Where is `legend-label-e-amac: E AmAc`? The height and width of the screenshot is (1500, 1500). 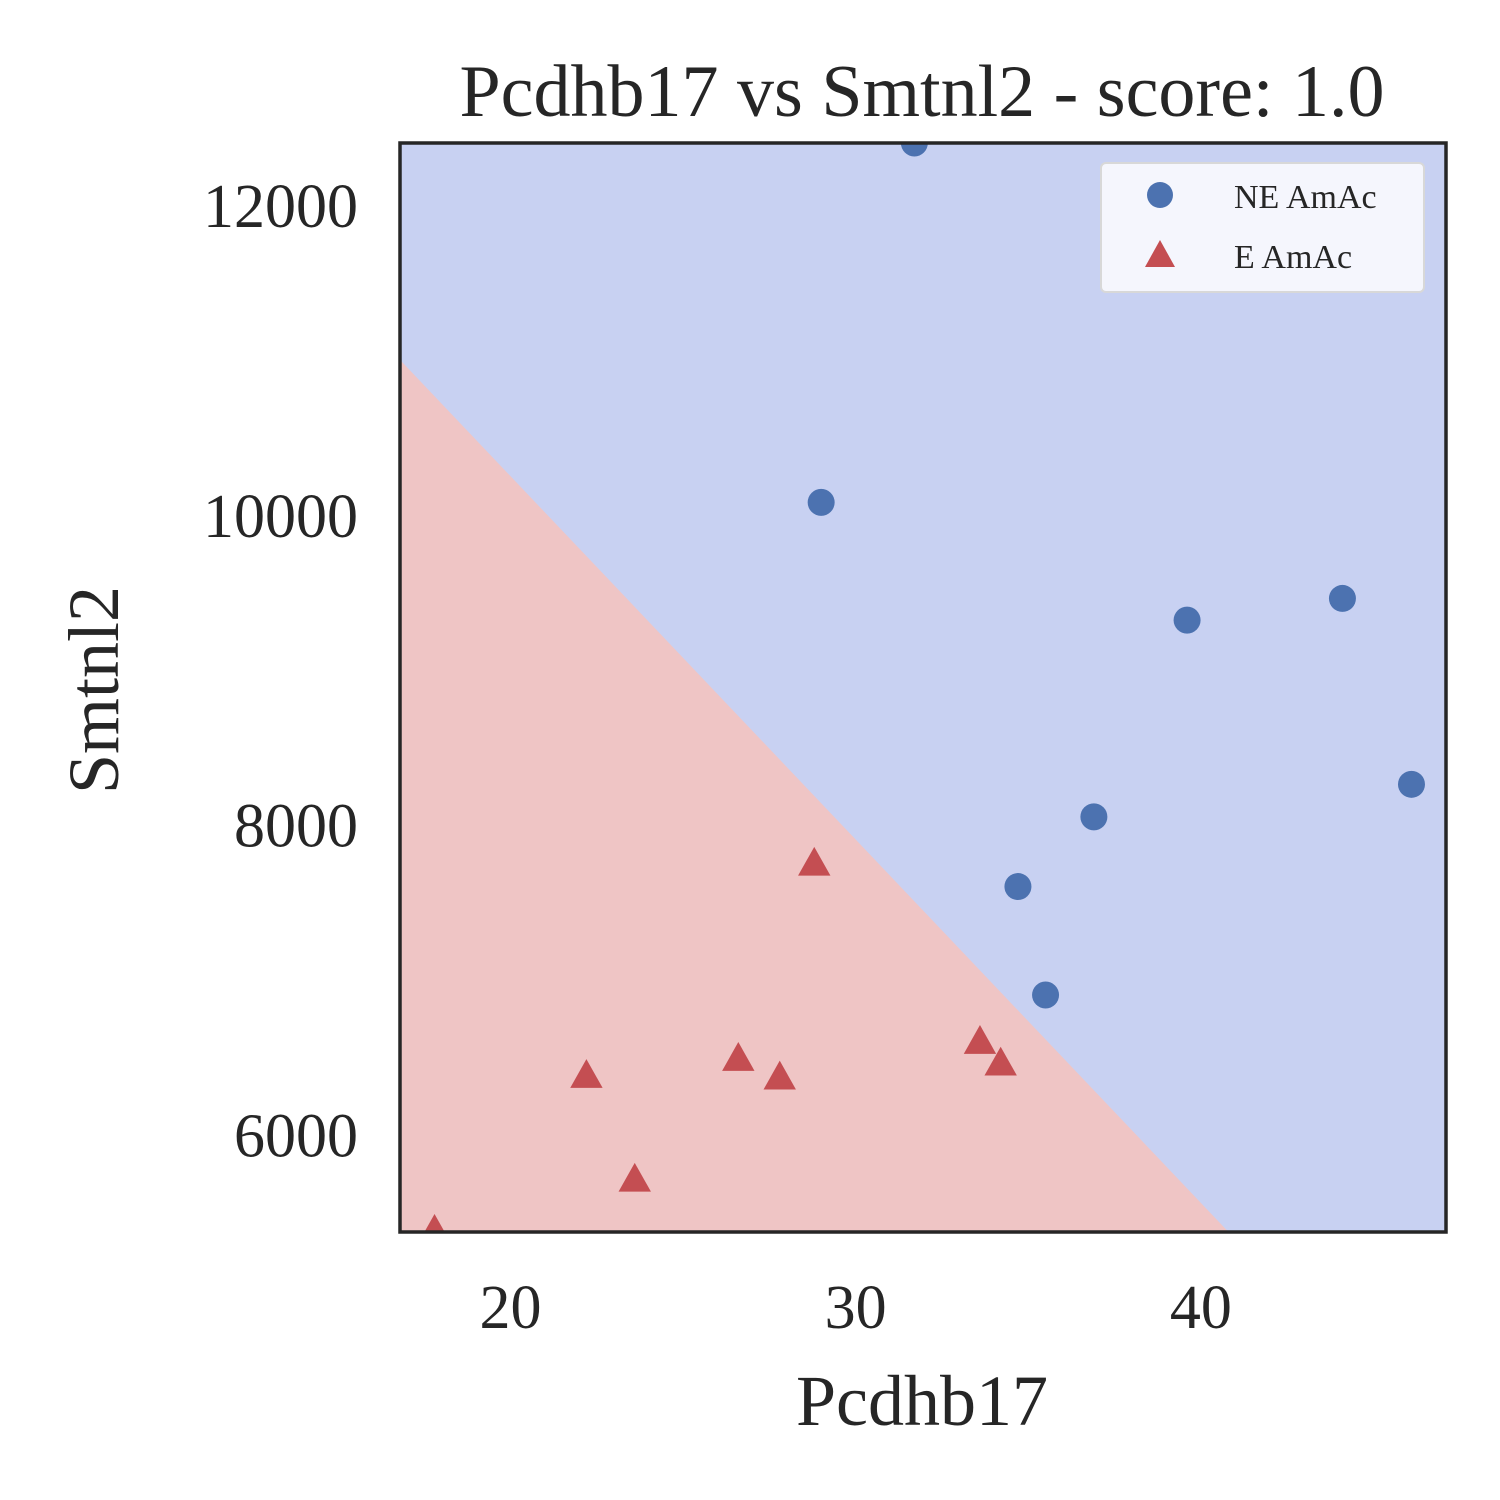 legend-label-e-amac: E AmAc is located at coordinates (1293, 257).